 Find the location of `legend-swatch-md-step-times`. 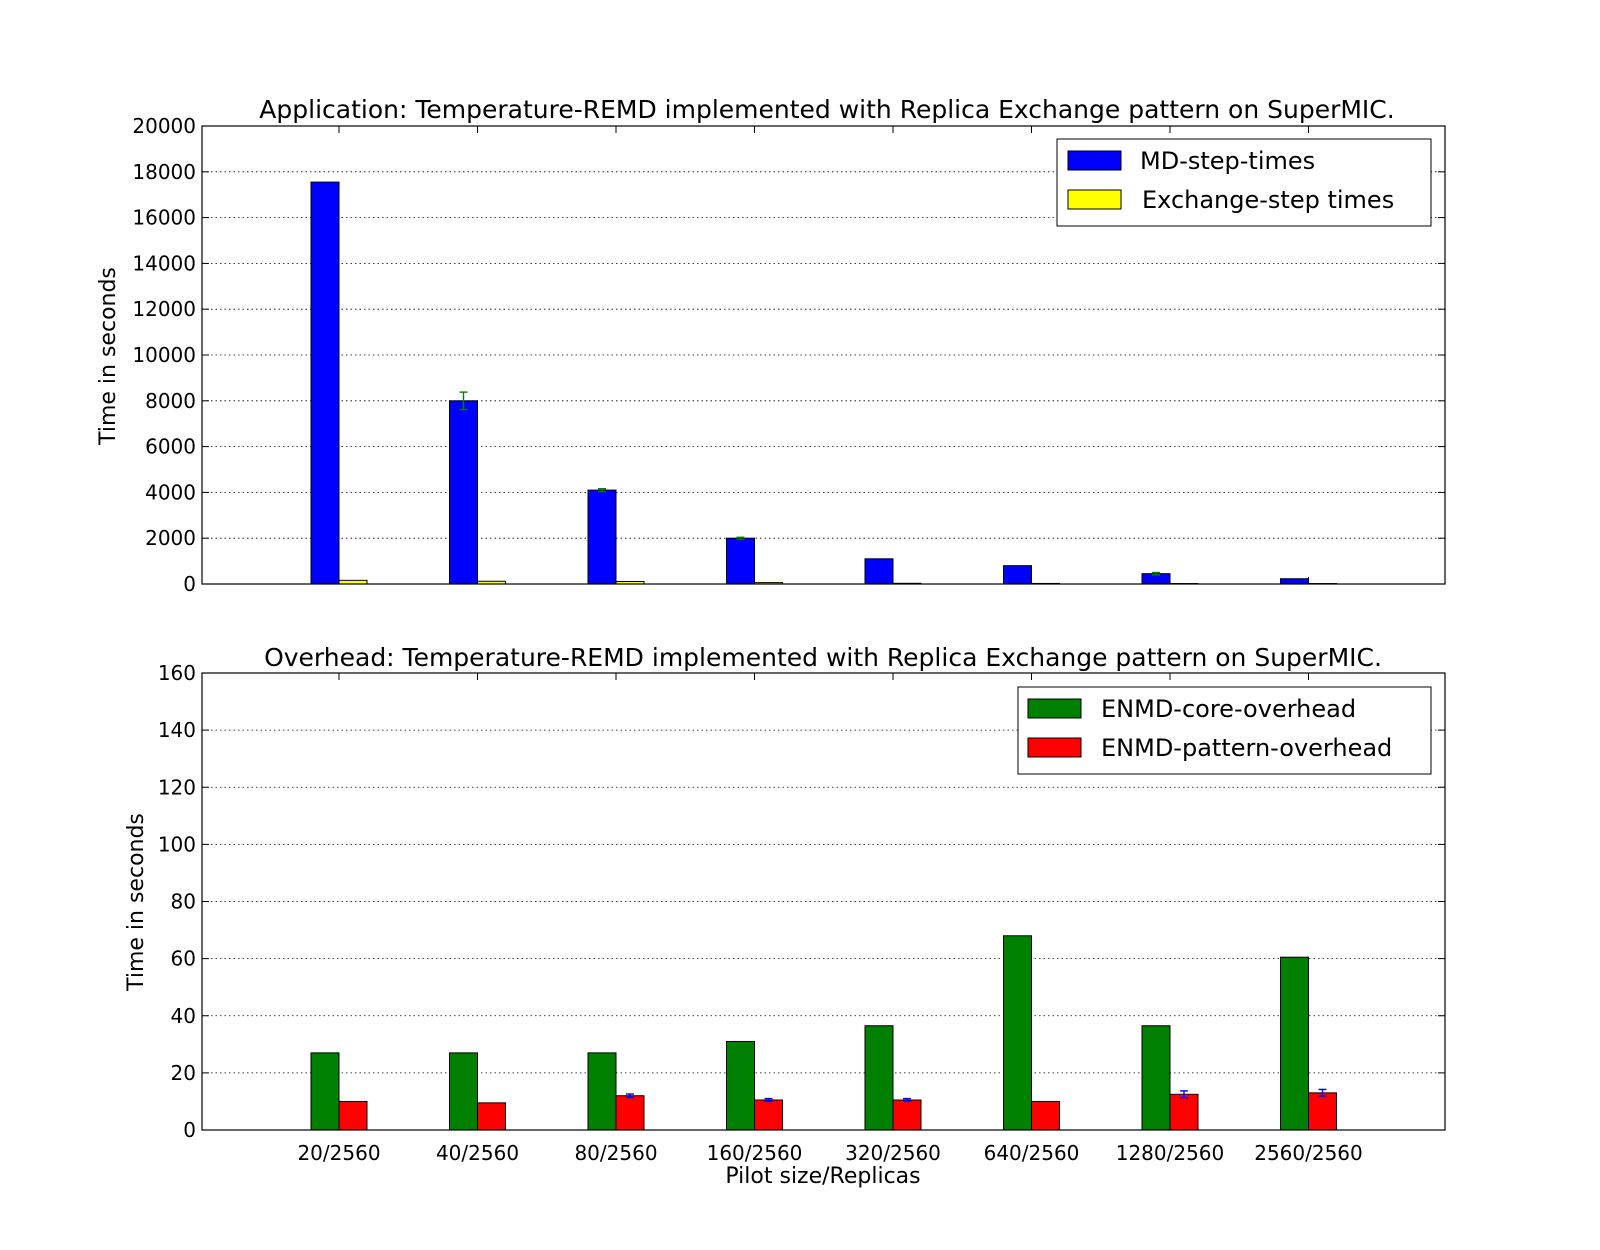

legend-swatch-md-step-times is located at coordinates (1094, 160).